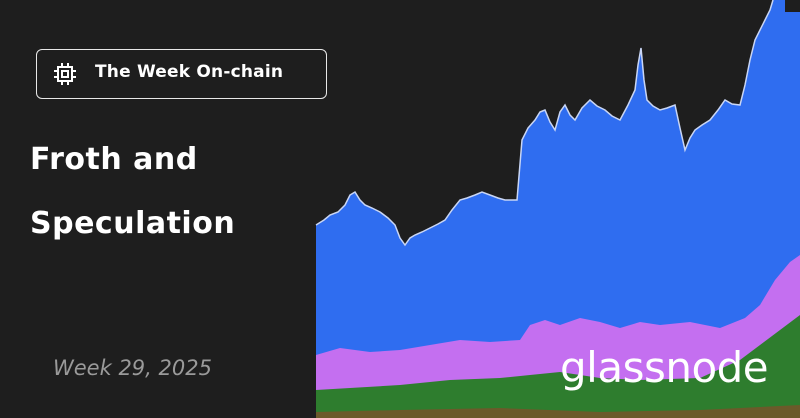 The width and height of the screenshot is (800, 418). What do you see at coordinates (133, 223) in the screenshot?
I see `title-line: Speculation` at bounding box center [133, 223].